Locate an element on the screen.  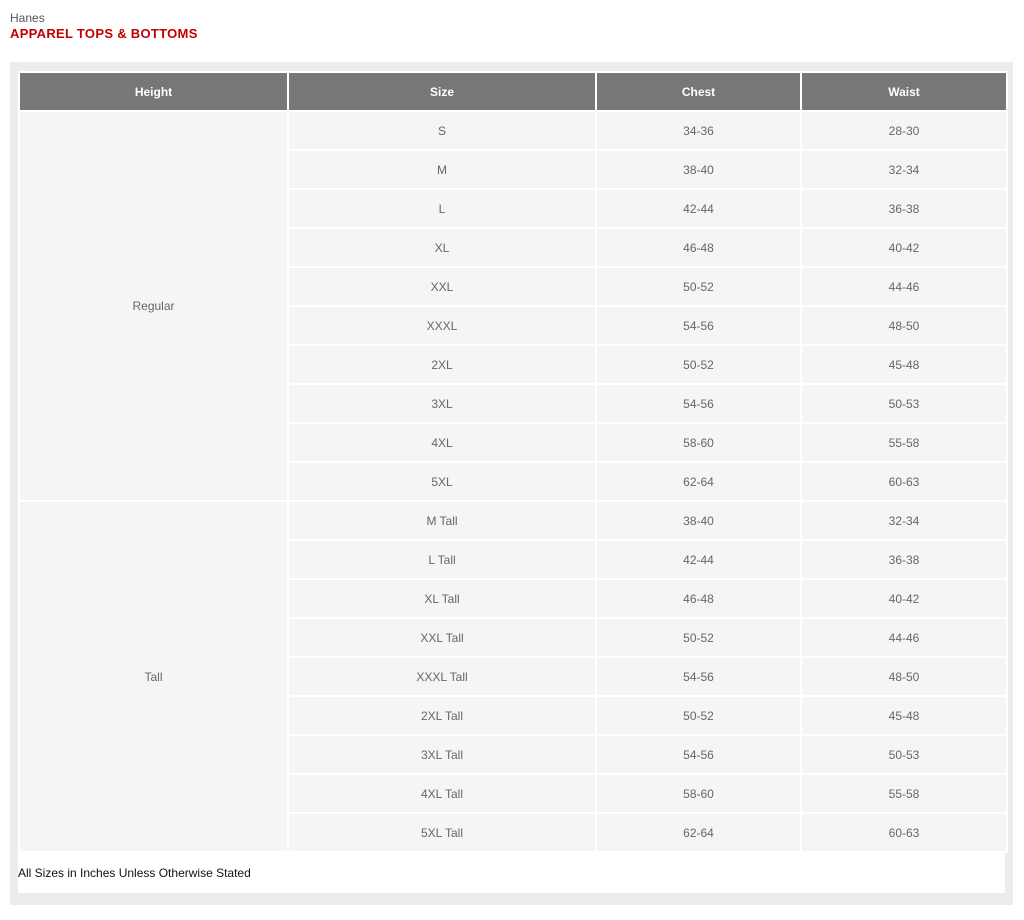
chest-cell: 34-36 is located at coordinates (698, 130).